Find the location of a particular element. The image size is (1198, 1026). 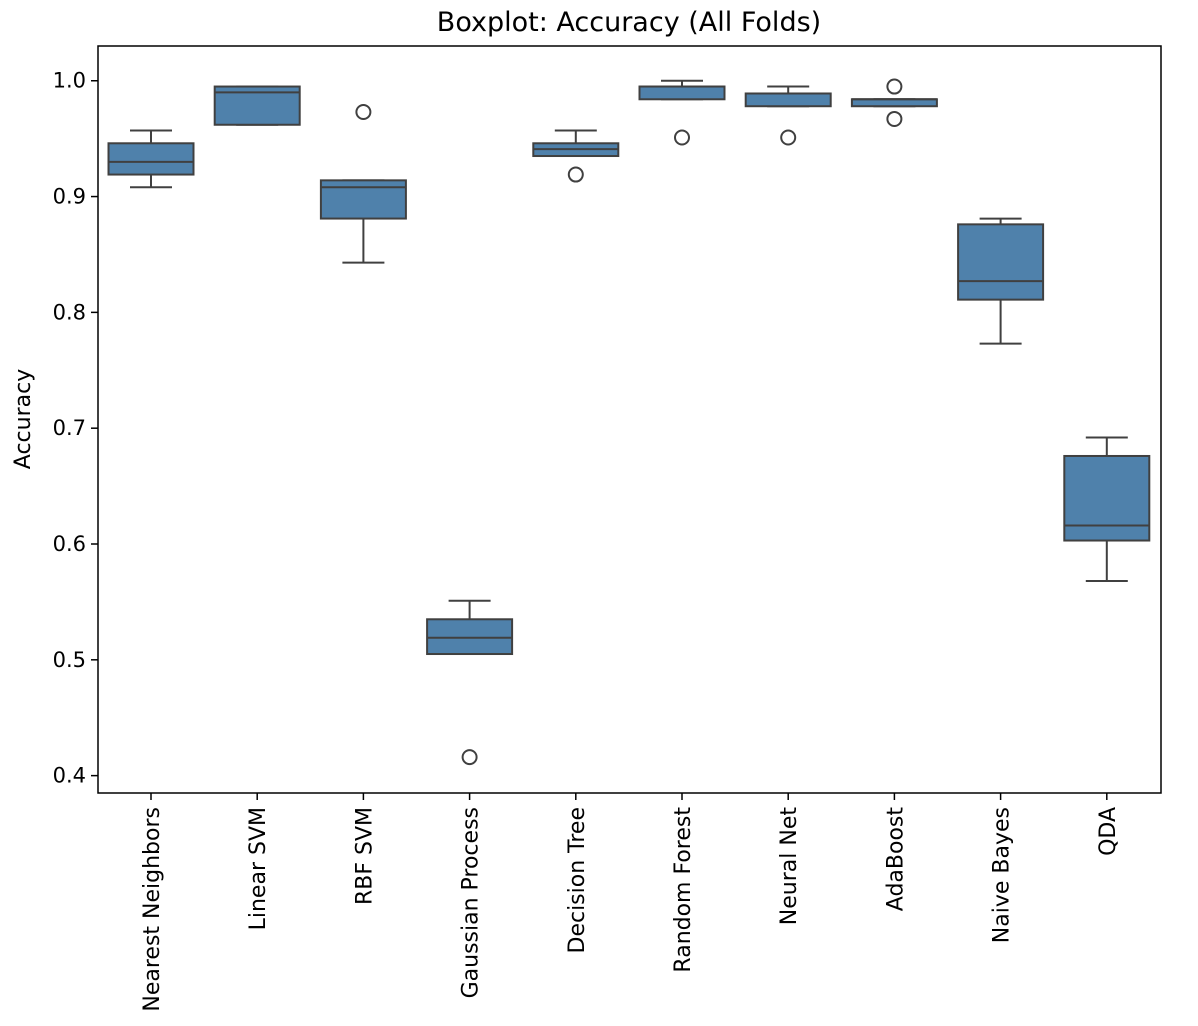

chart-title: Boxplot: Accuracy (All Folds) is located at coordinates (629, 22).